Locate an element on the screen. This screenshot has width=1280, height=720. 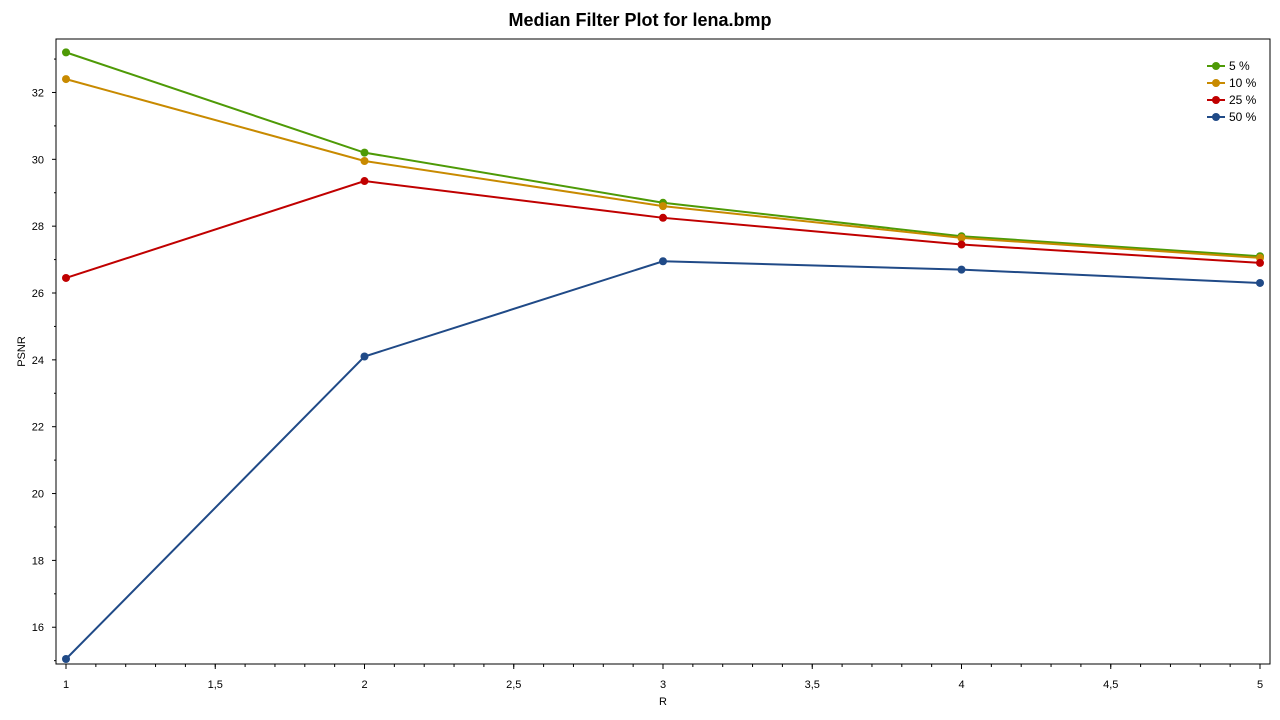
x-tick-label: 5 is located at coordinates (1260, 685).